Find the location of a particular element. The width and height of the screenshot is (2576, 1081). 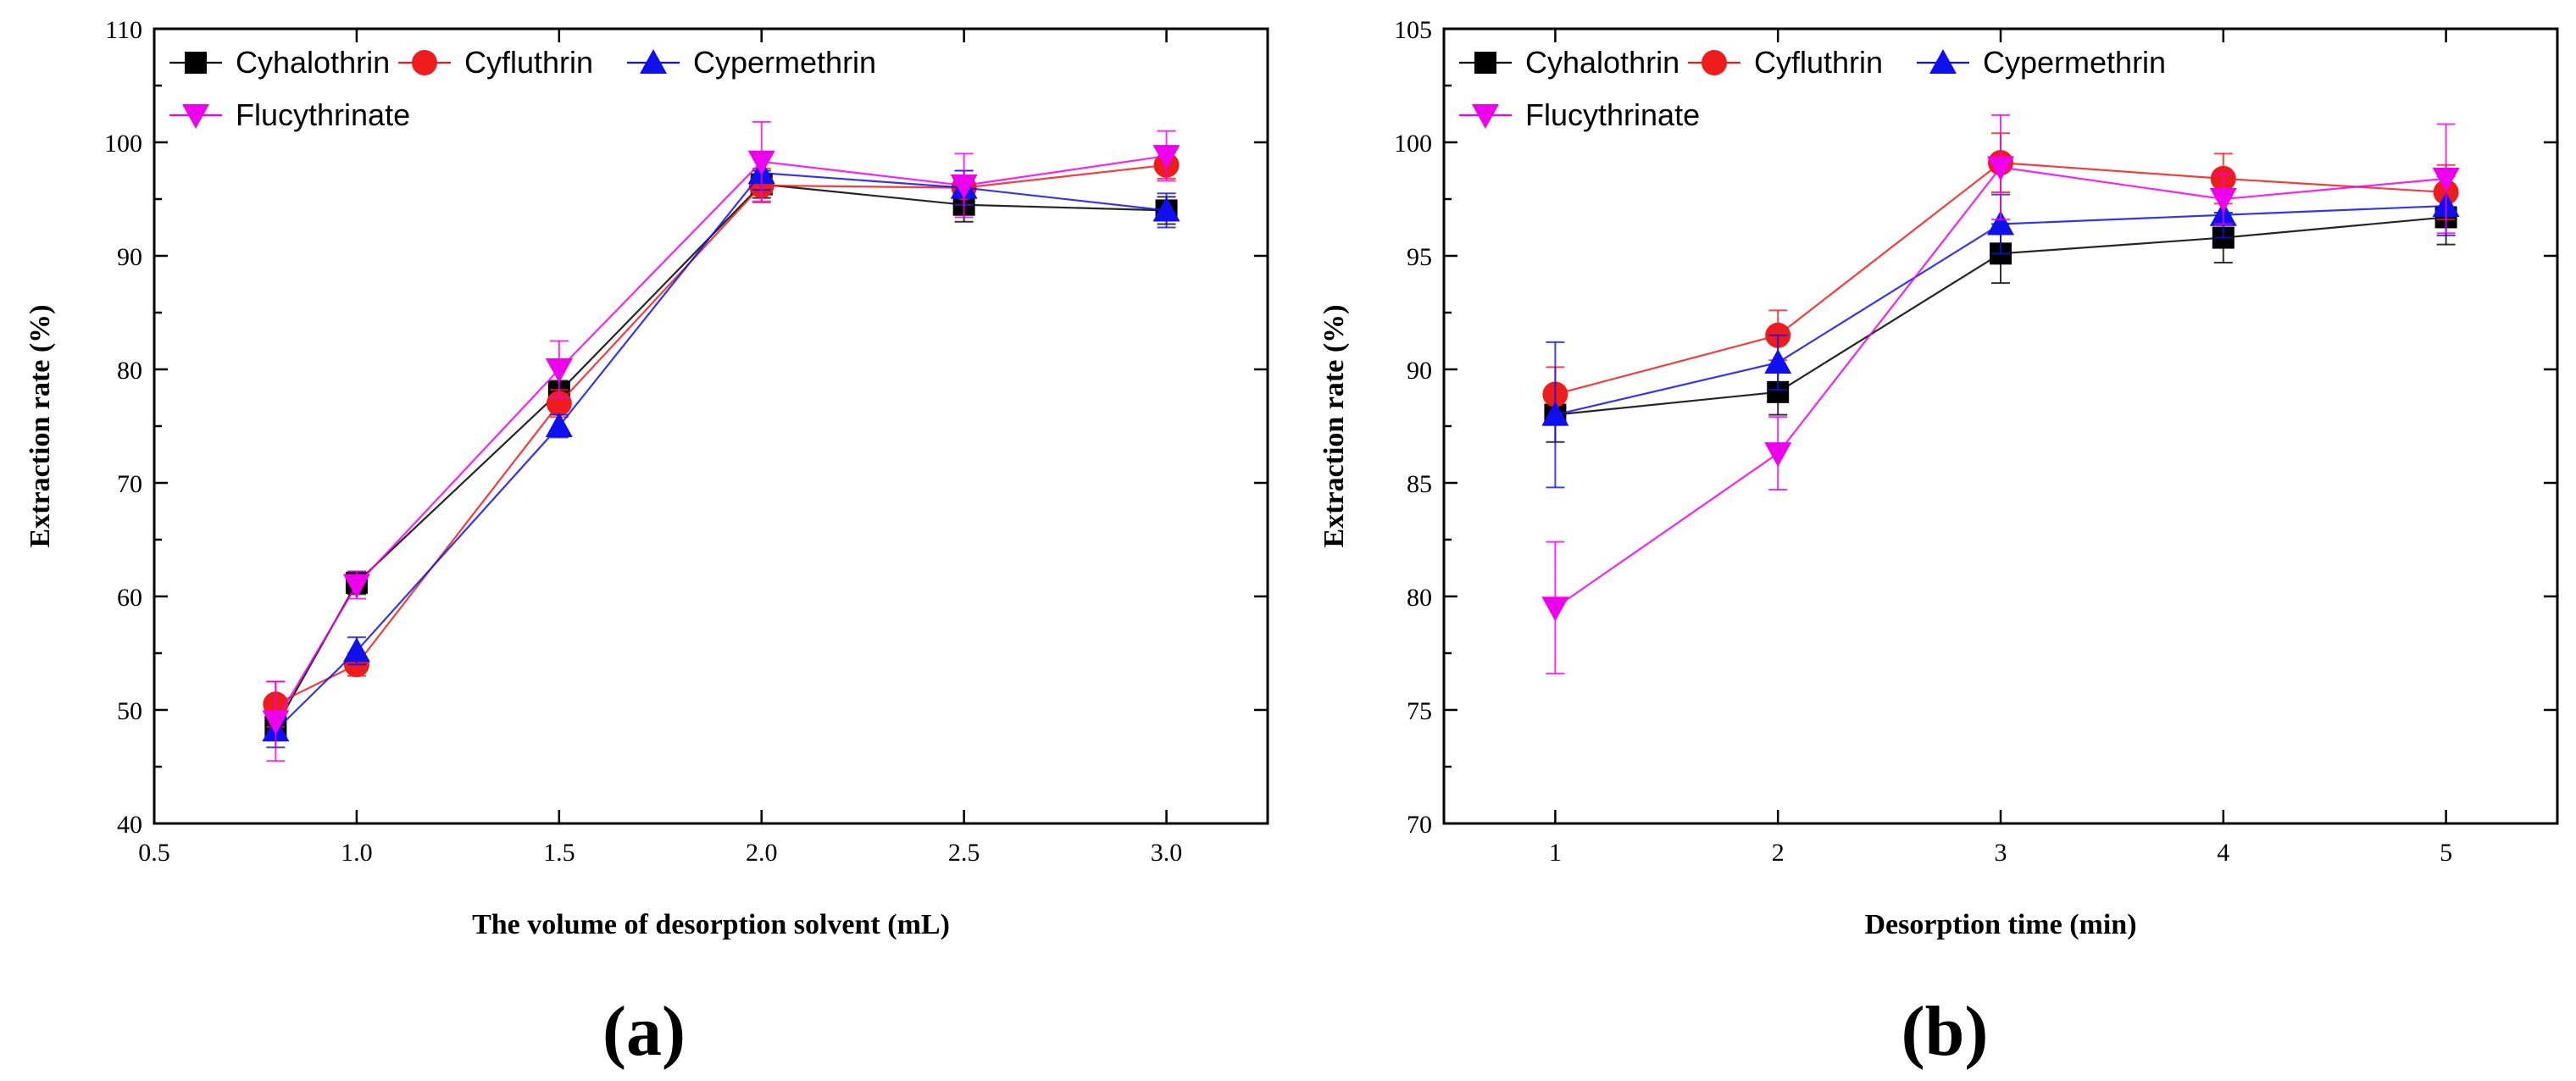

x-tick-label: 1.0 is located at coordinates (357, 853).